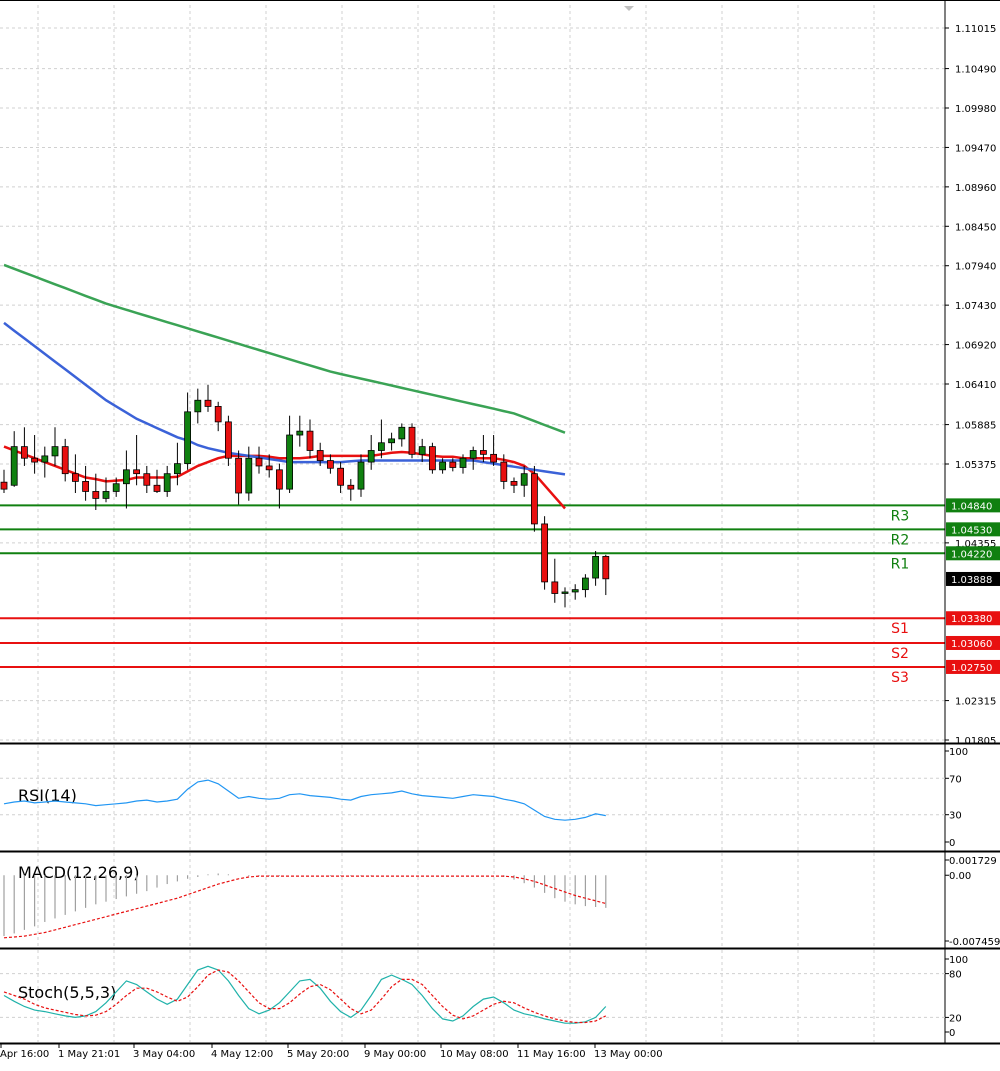 The height and width of the screenshot is (1071, 1000). I want to click on pivot-label-r2: R2, so click(900, 540).